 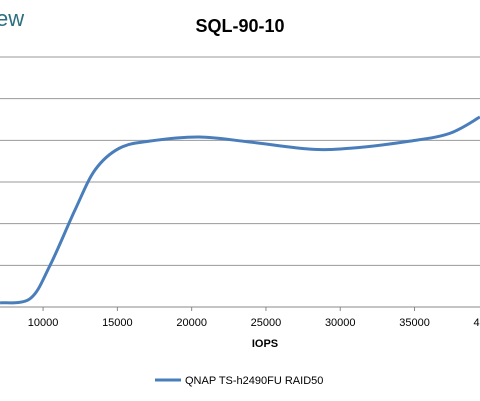 I want to click on x-tick-label: 35000, so click(x=414, y=323).